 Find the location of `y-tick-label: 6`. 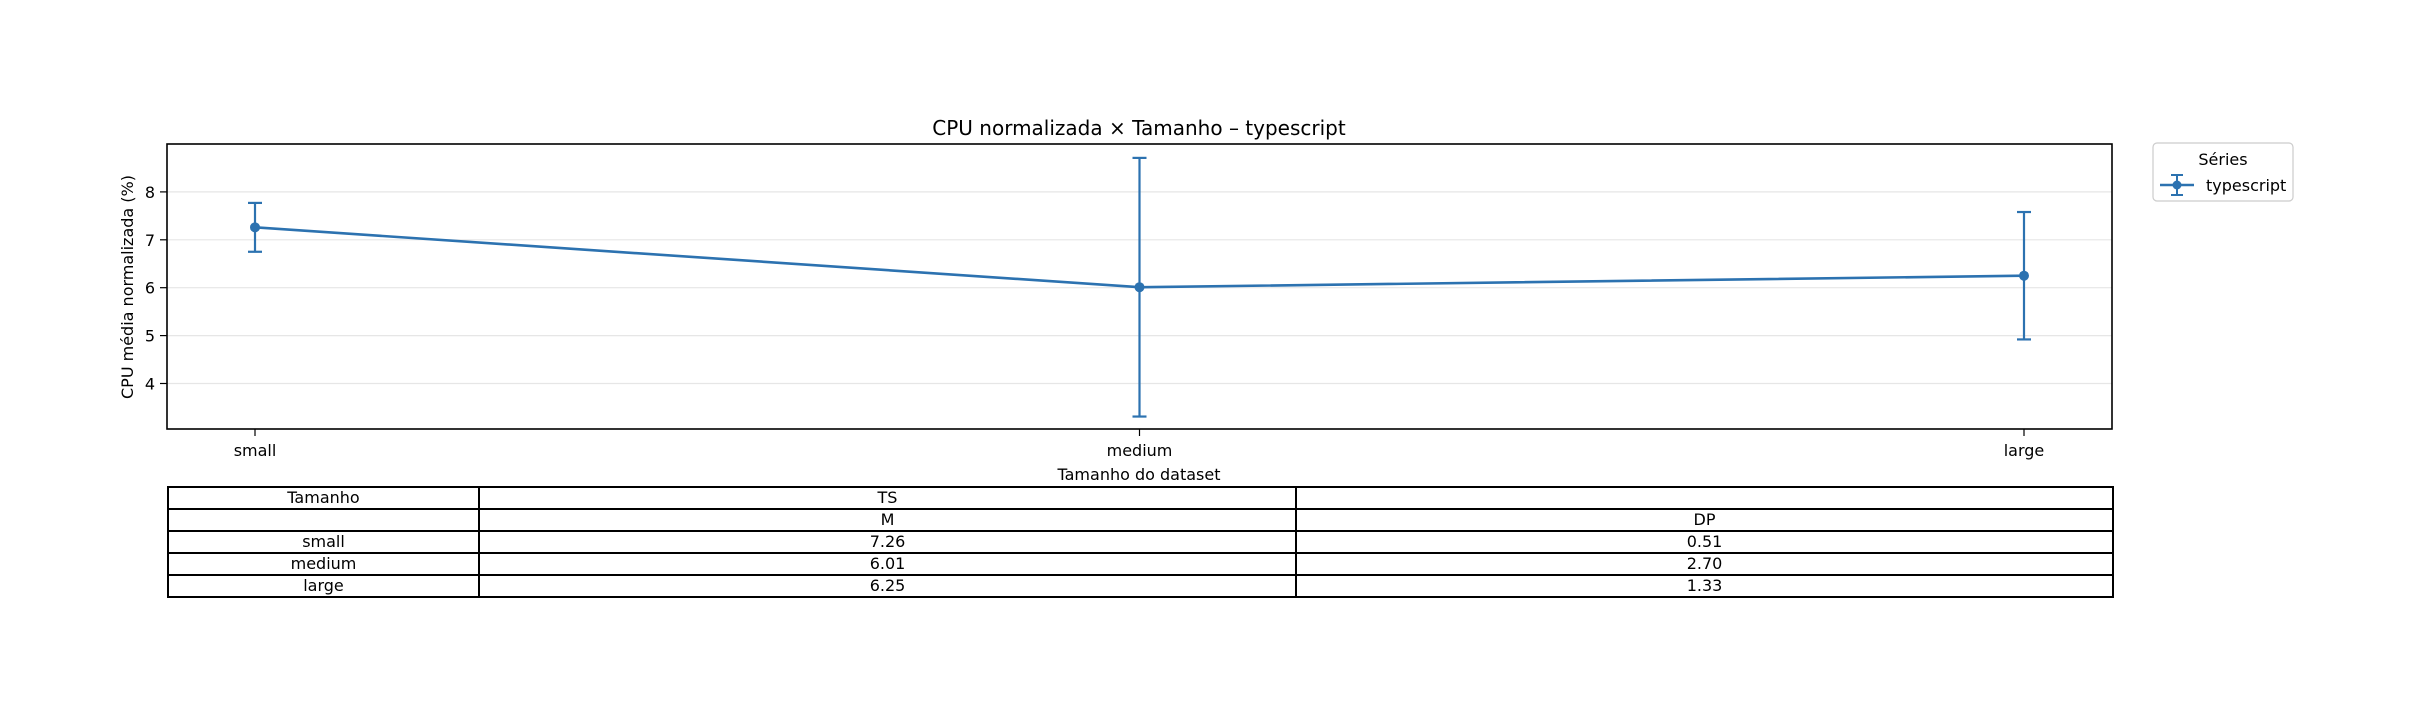

y-tick-label: 6 is located at coordinates (150, 288).